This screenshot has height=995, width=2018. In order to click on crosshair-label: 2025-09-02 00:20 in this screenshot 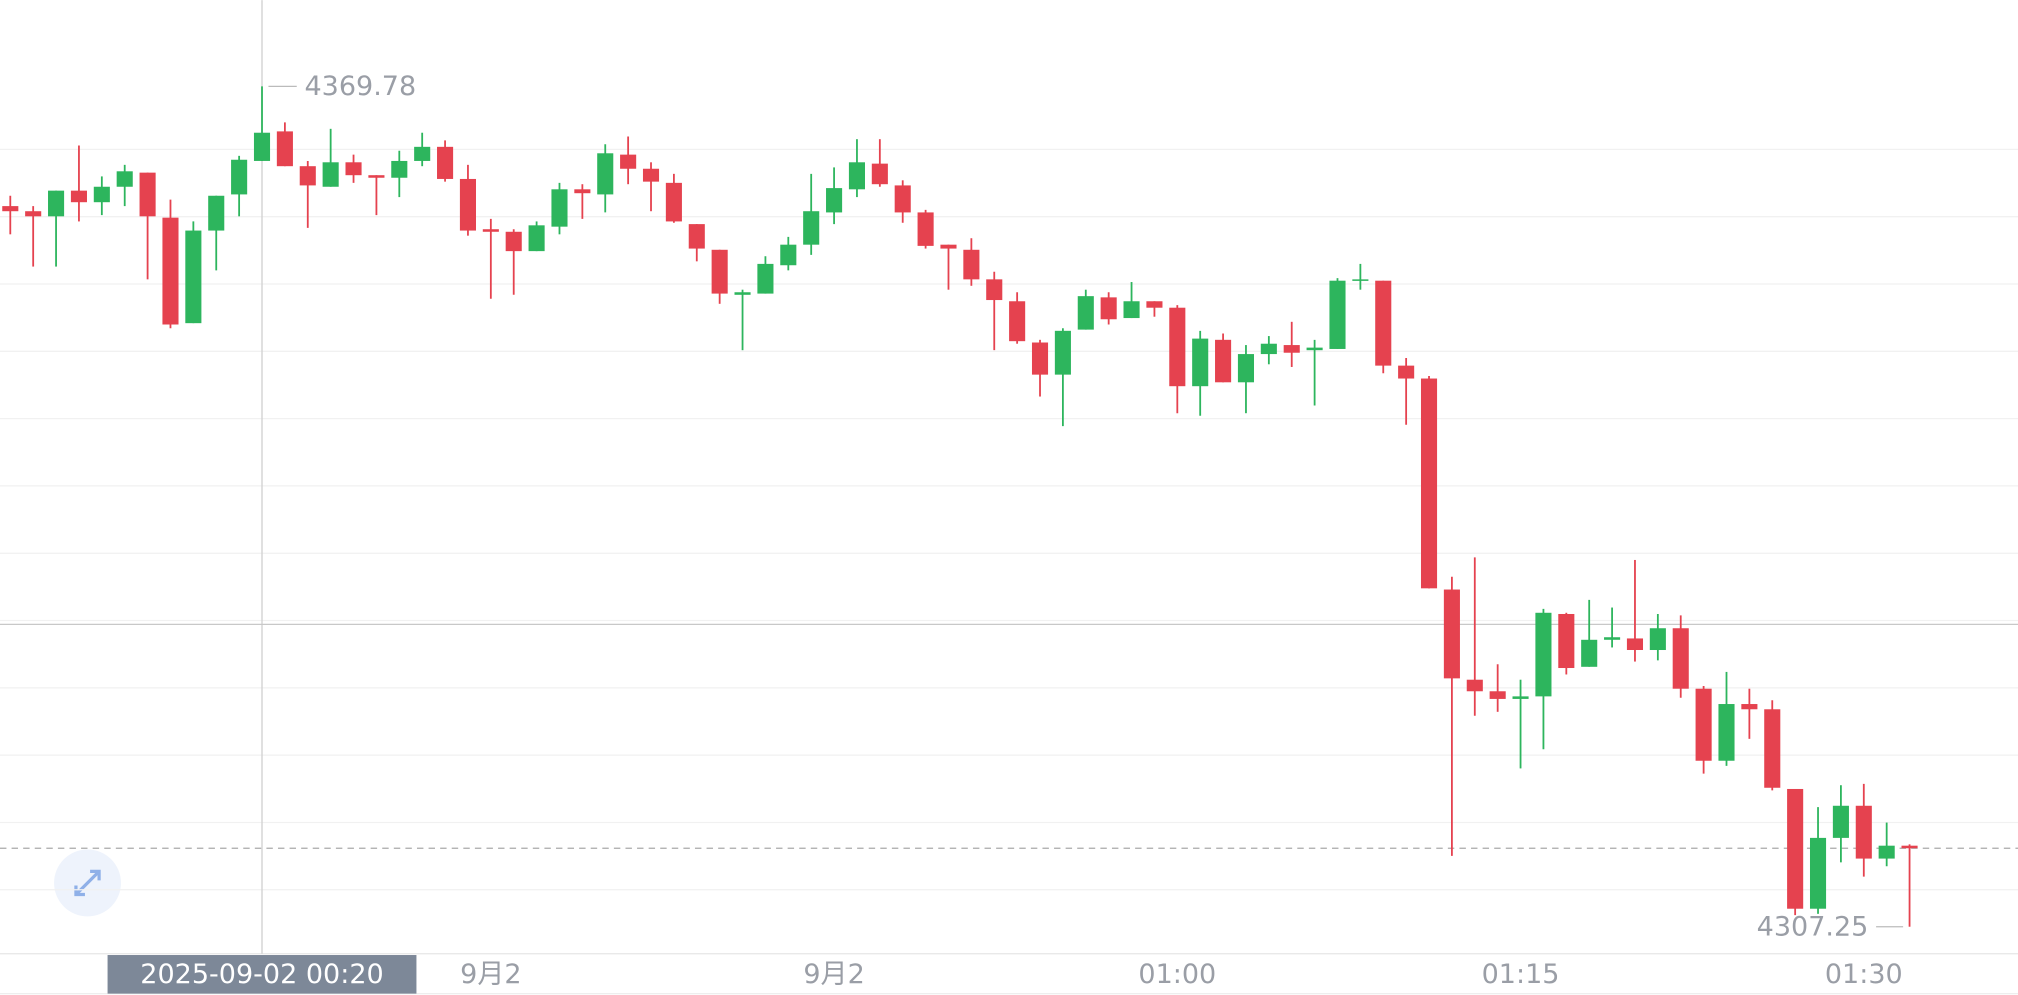, I will do `click(261, 974)`.